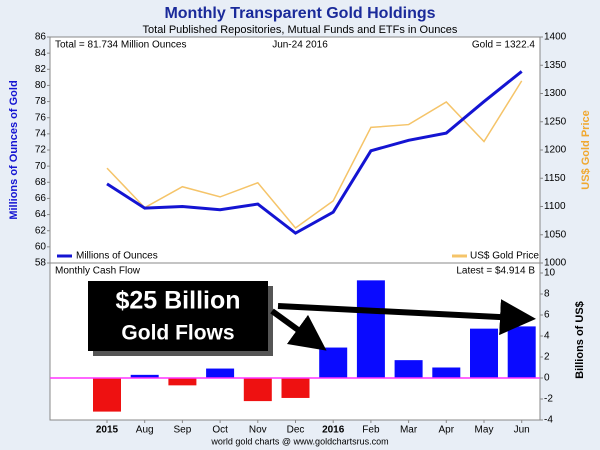 The height and width of the screenshot is (450, 600). Describe the element at coordinates (41, 133) in the screenshot. I see `y-tick-label: 74` at that location.